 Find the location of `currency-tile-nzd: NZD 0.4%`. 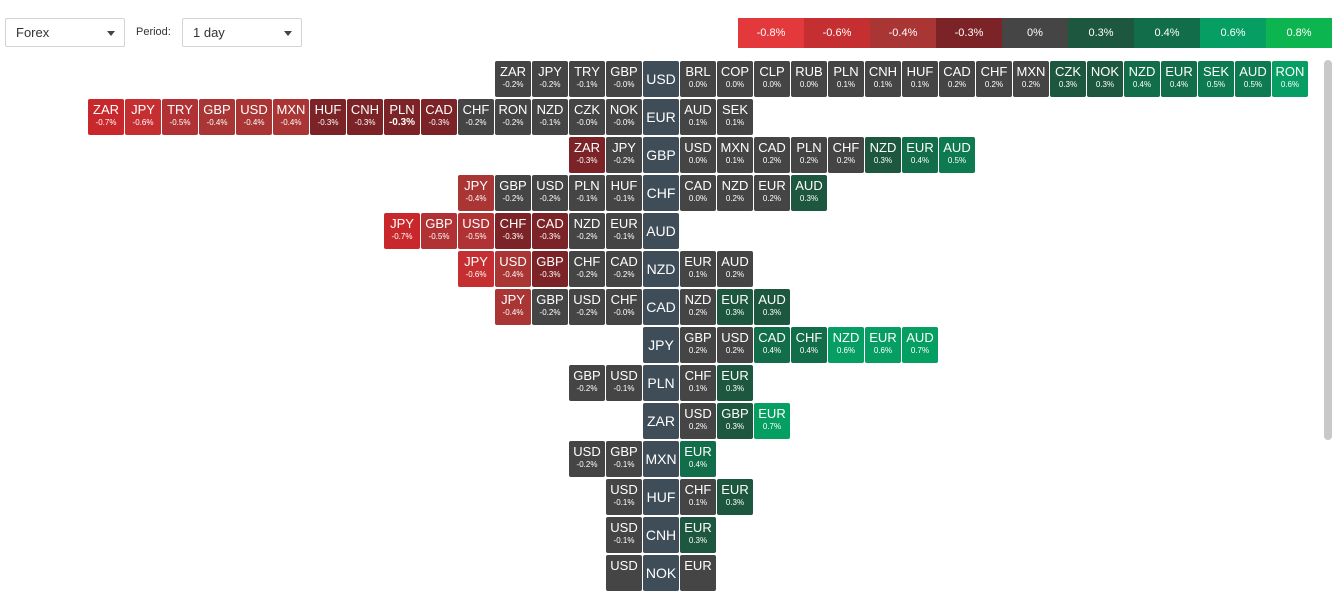

currency-tile-nzd: NZD 0.4% is located at coordinates (1142, 79).